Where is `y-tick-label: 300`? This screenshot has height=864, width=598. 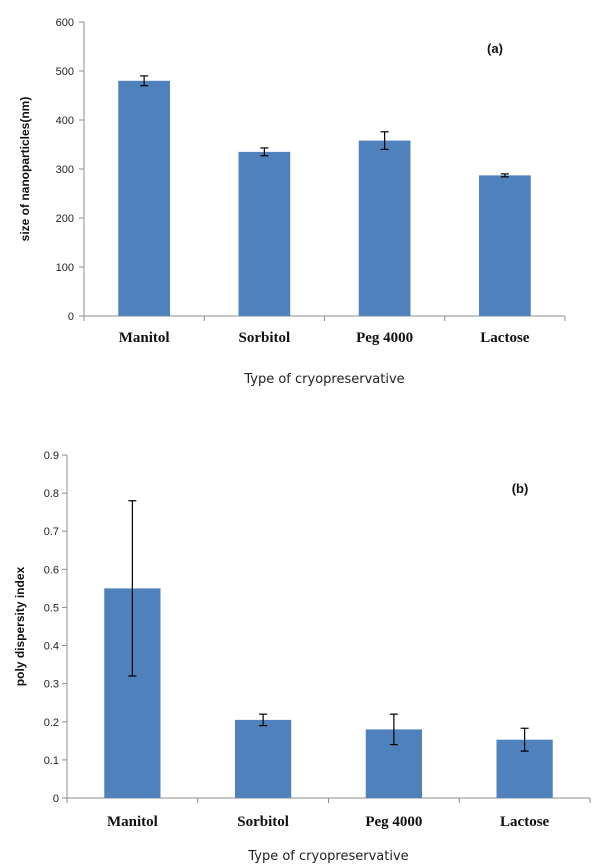 y-tick-label: 300 is located at coordinates (65, 170).